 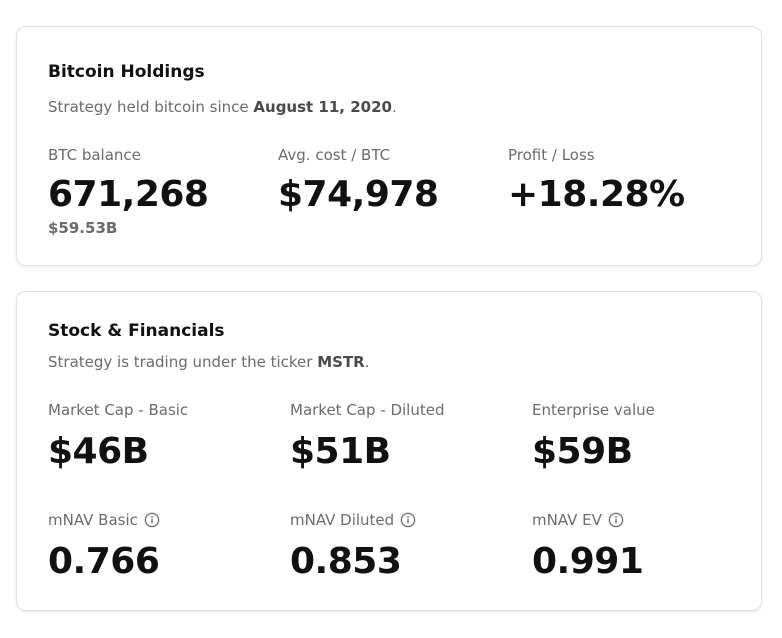 I want to click on stock-title: Stock & Financials, so click(x=136, y=331).